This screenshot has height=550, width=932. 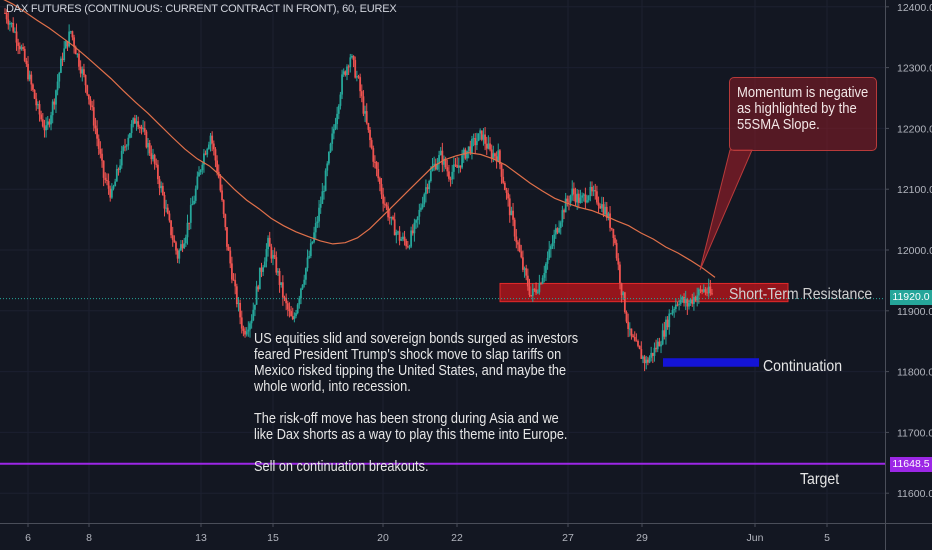 What do you see at coordinates (801, 294) in the screenshot?
I see `resistance-label: Short-Term Resistance` at bounding box center [801, 294].